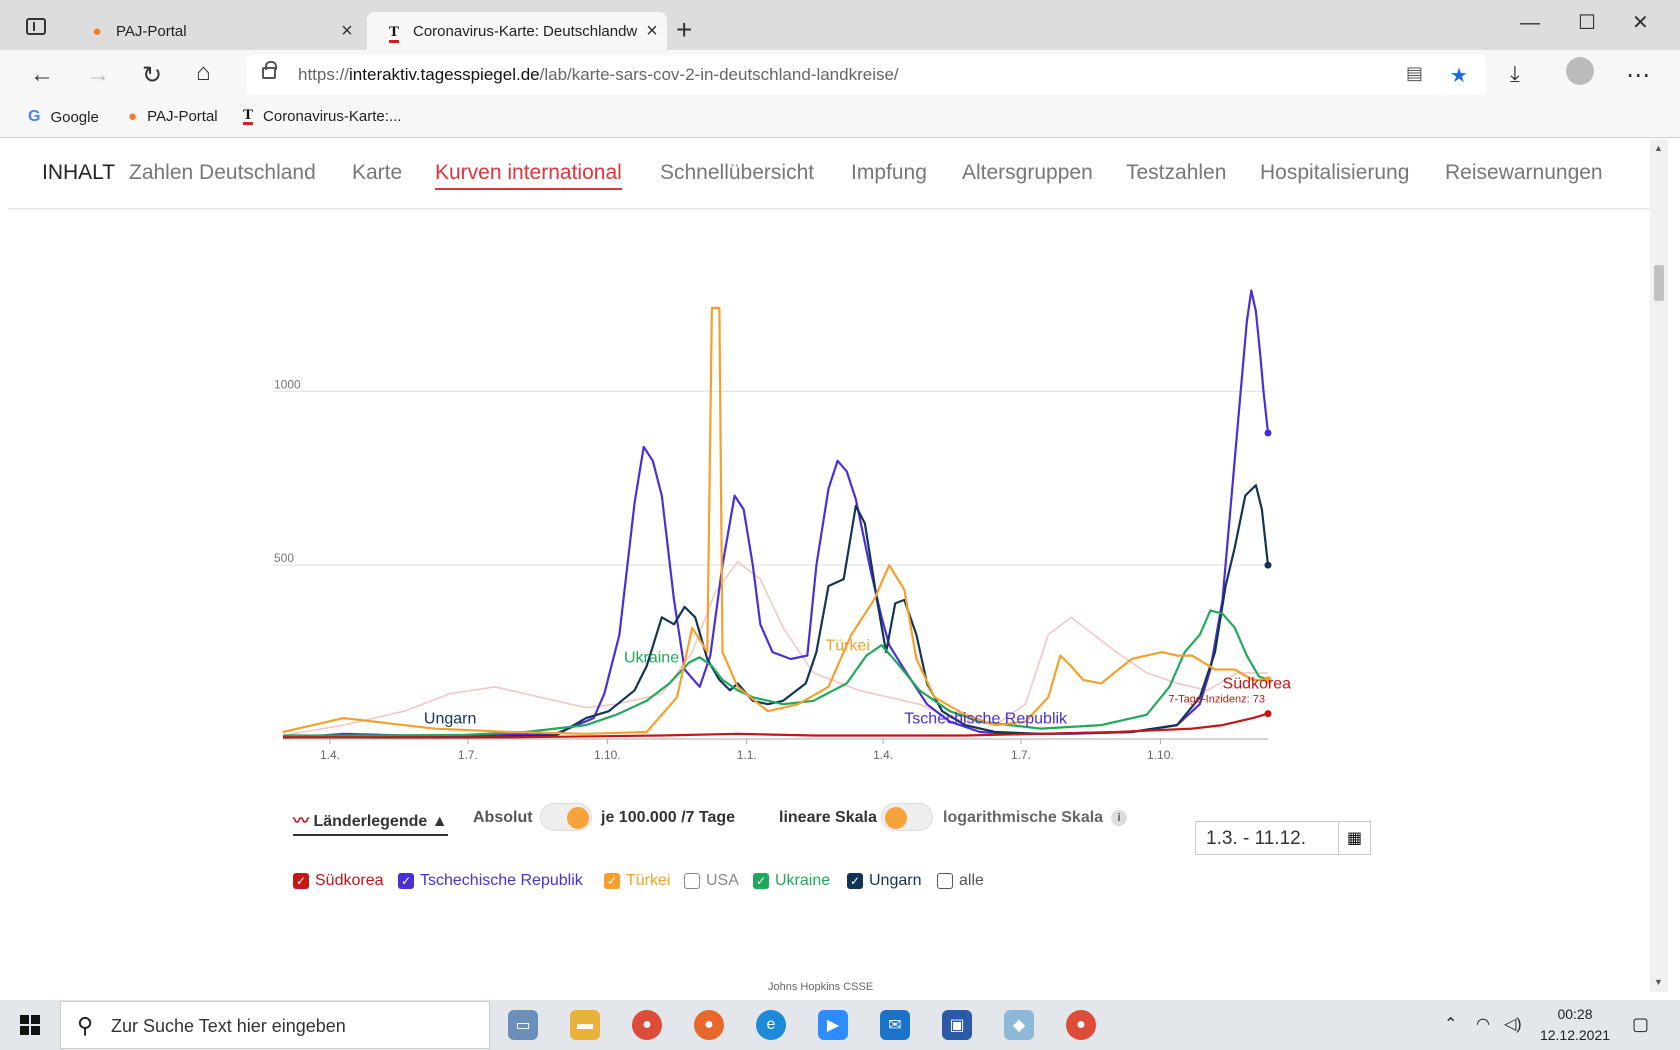 This screenshot has height=1050, width=1680. What do you see at coordinates (377, 172) in the screenshot?
I see `nav-item-karte: Karte` at bounding box center [377, 172].